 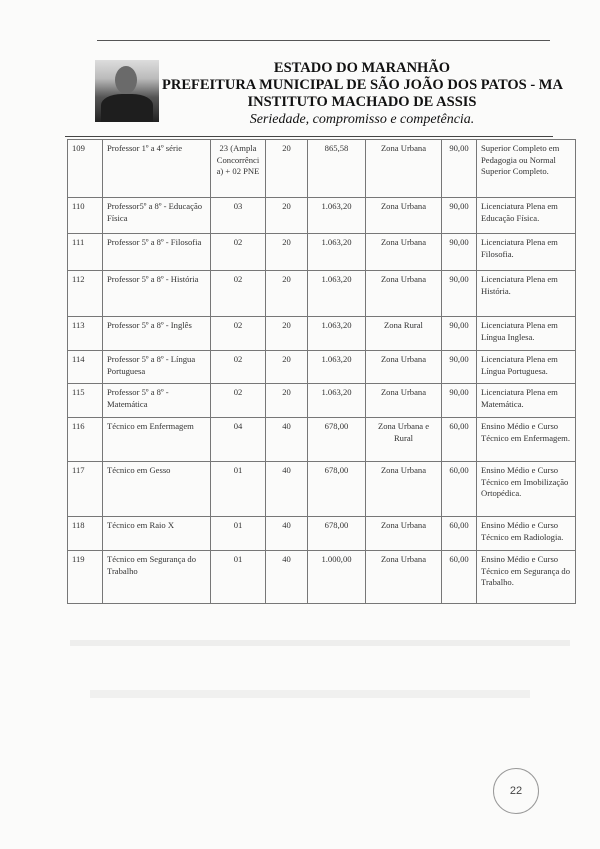 What do you see at coordinates (309, 136) in the screenshot?
I see `header-divider` at bounding box center [309, 136].